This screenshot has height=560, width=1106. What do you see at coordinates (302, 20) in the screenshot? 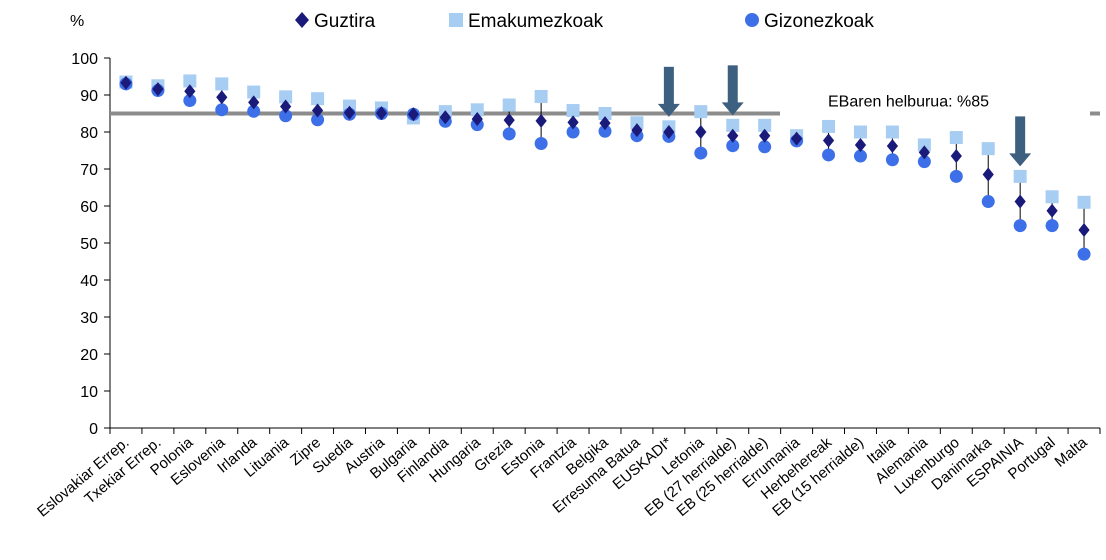
I see `legend-marker-guztira` at bounding box center [302, 20].